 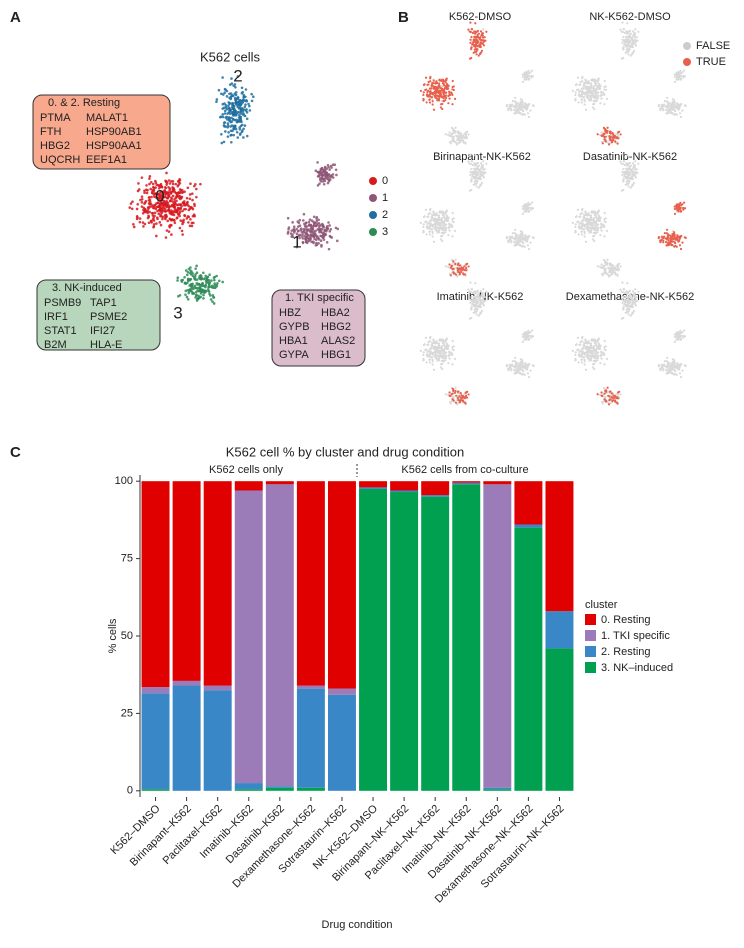 What do you see at coordinates (106, 345) in the screenshot?
I see `gene: HLA-E` at bounding box center [106, 345].